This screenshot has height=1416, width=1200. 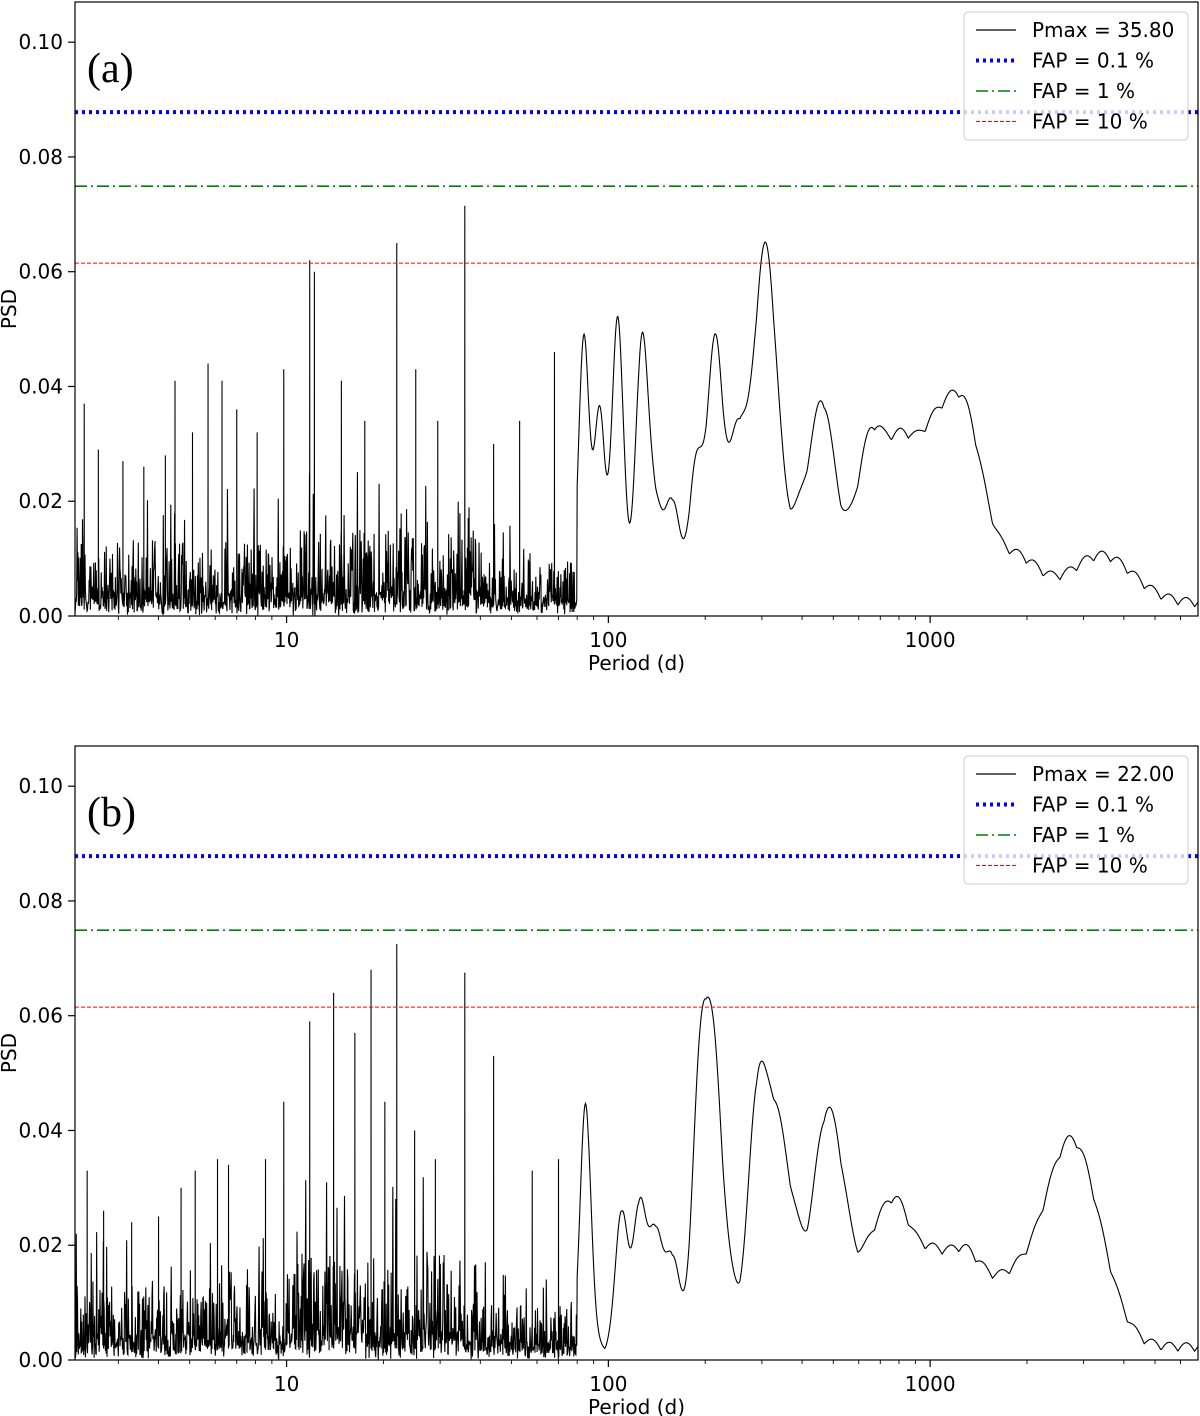 What do you see at coordinates (111, 813) in the screenshot?
I see `panel-label: (b)` at bounding box center [111, 813].